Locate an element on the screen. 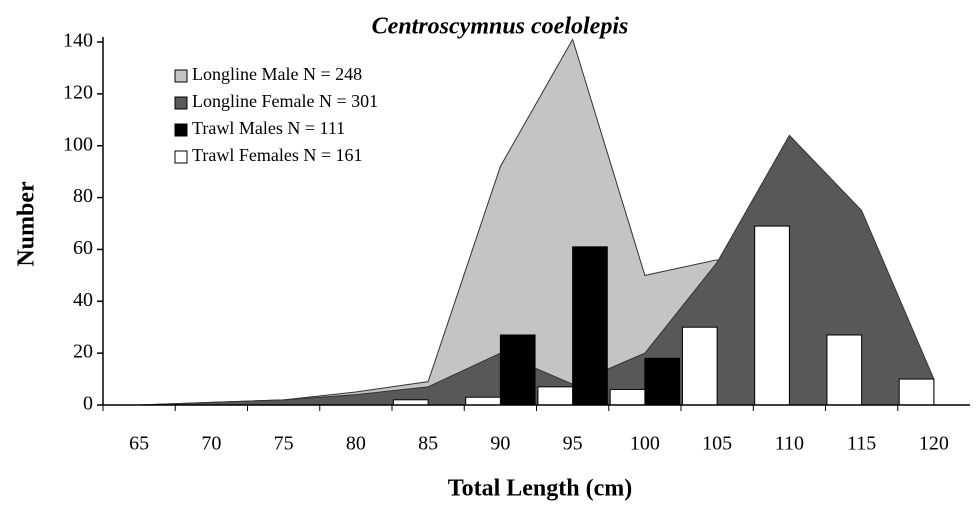 This screenshot has width=977, height=505. y-tick-label: 60 is located at coordinates (83, 248).